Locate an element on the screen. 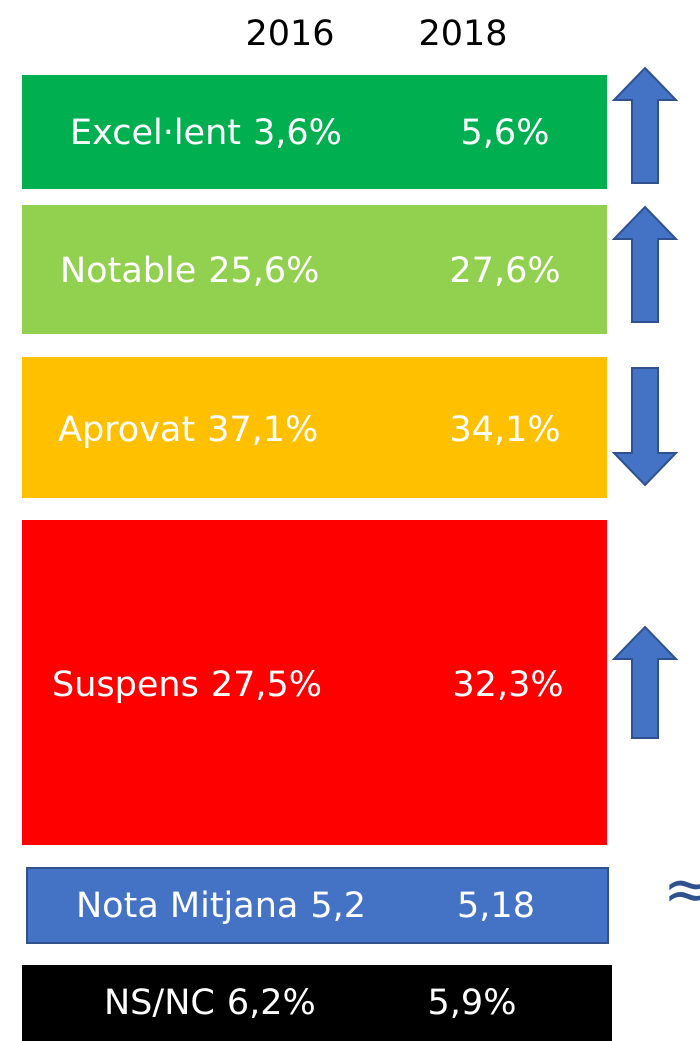 The image size is (700, 1041). category: NS/NC is located at coordinates (159, 1003).